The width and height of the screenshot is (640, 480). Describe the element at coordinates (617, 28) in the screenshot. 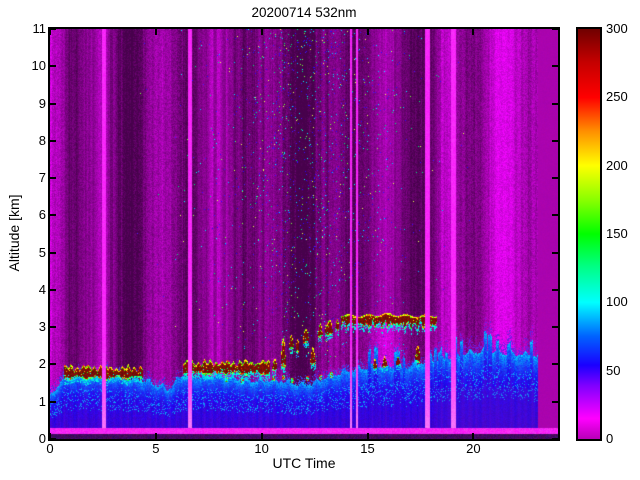

I see `colorbar-tick-label: 300` at that location.